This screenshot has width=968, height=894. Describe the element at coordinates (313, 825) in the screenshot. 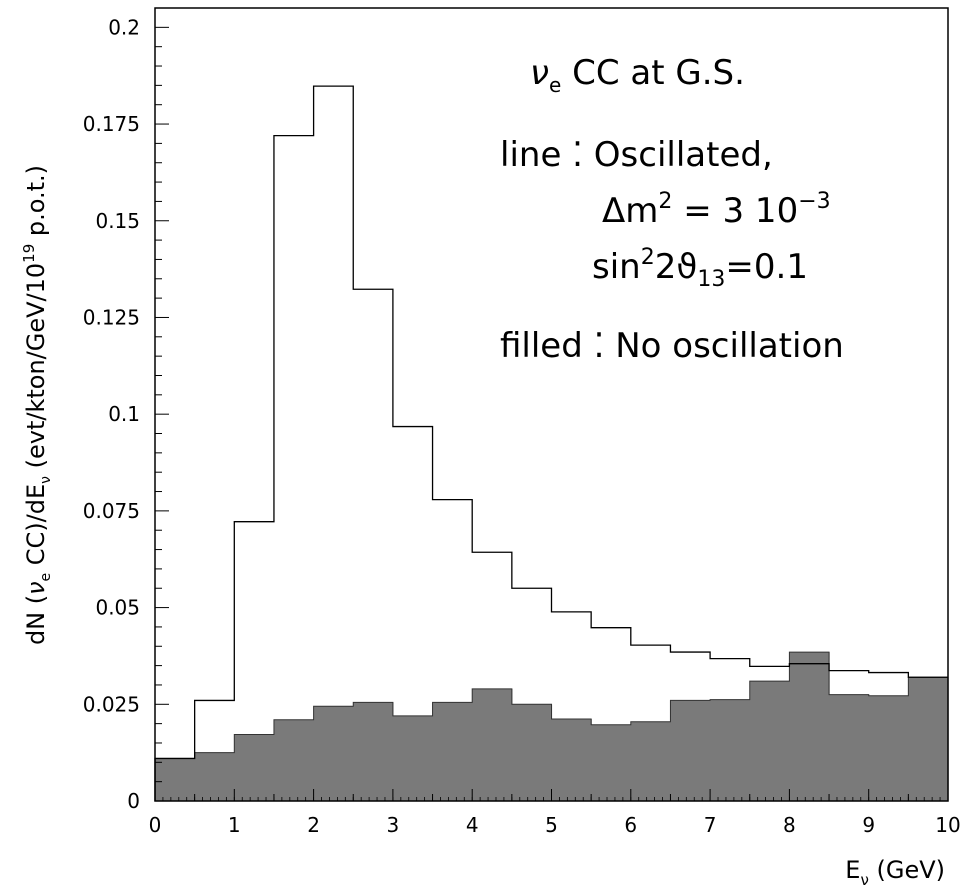

I see `x-tick-label: 2` at that location.